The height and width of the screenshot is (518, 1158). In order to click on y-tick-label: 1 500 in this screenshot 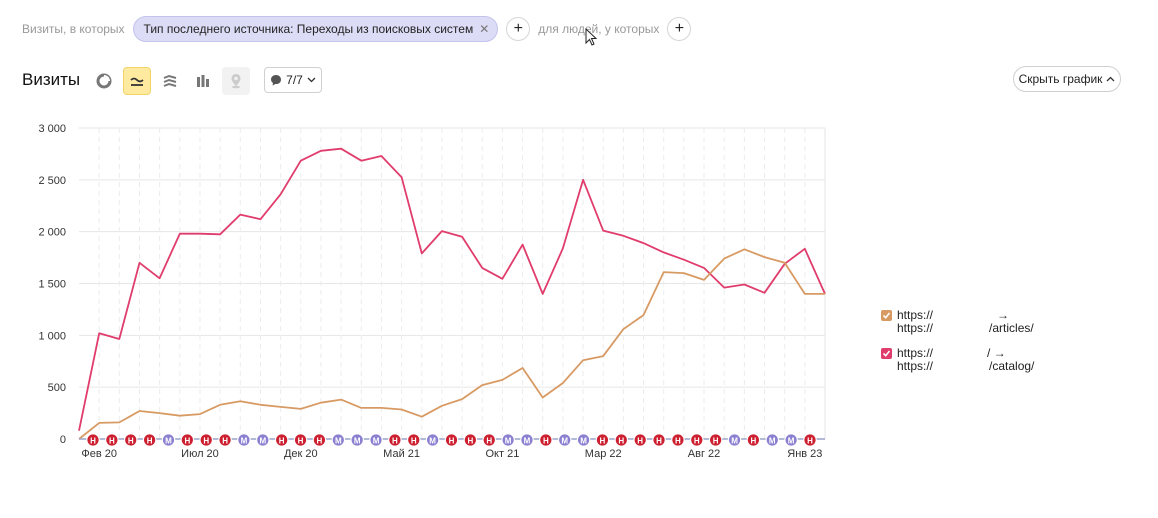, I will do `click(52, 285)`.